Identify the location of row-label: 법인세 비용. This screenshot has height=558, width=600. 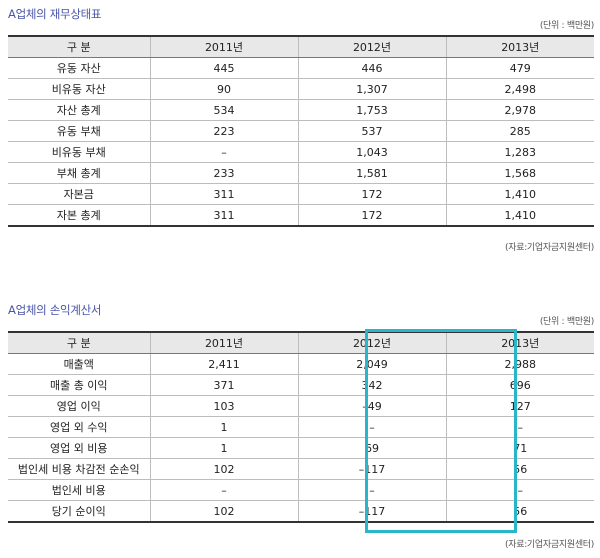
(79, 490).